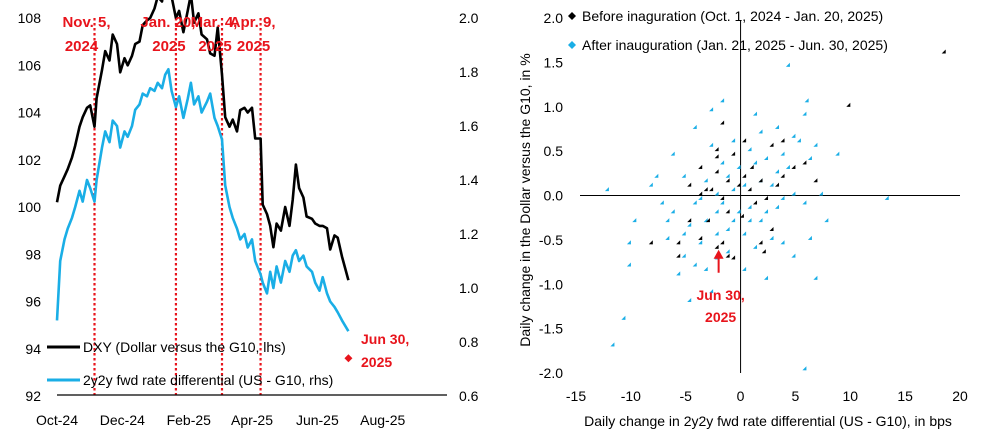 Image resolution: width=982 pixels, height=445 pixels. Describe the element at coordinates (252, 420) in the screenshot. I see `x-tick-label: Apr-25` at that location.